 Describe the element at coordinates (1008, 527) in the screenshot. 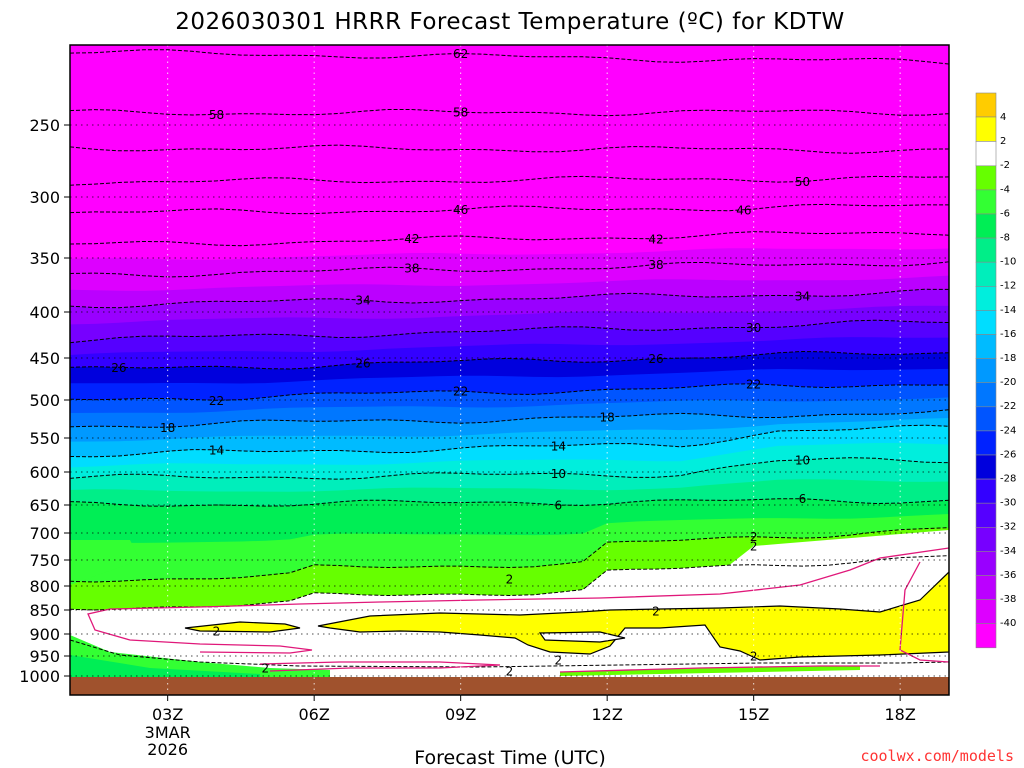

I see `colorbar-label: -32` at that location.